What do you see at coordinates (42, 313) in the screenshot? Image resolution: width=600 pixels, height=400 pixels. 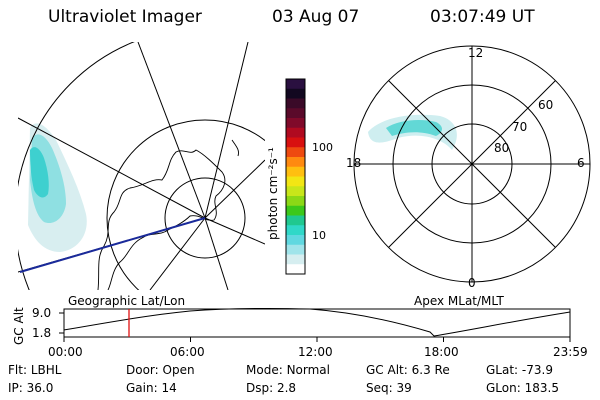 I see `alt-ytick-max: 9.0` at bounding box center [42, 313].